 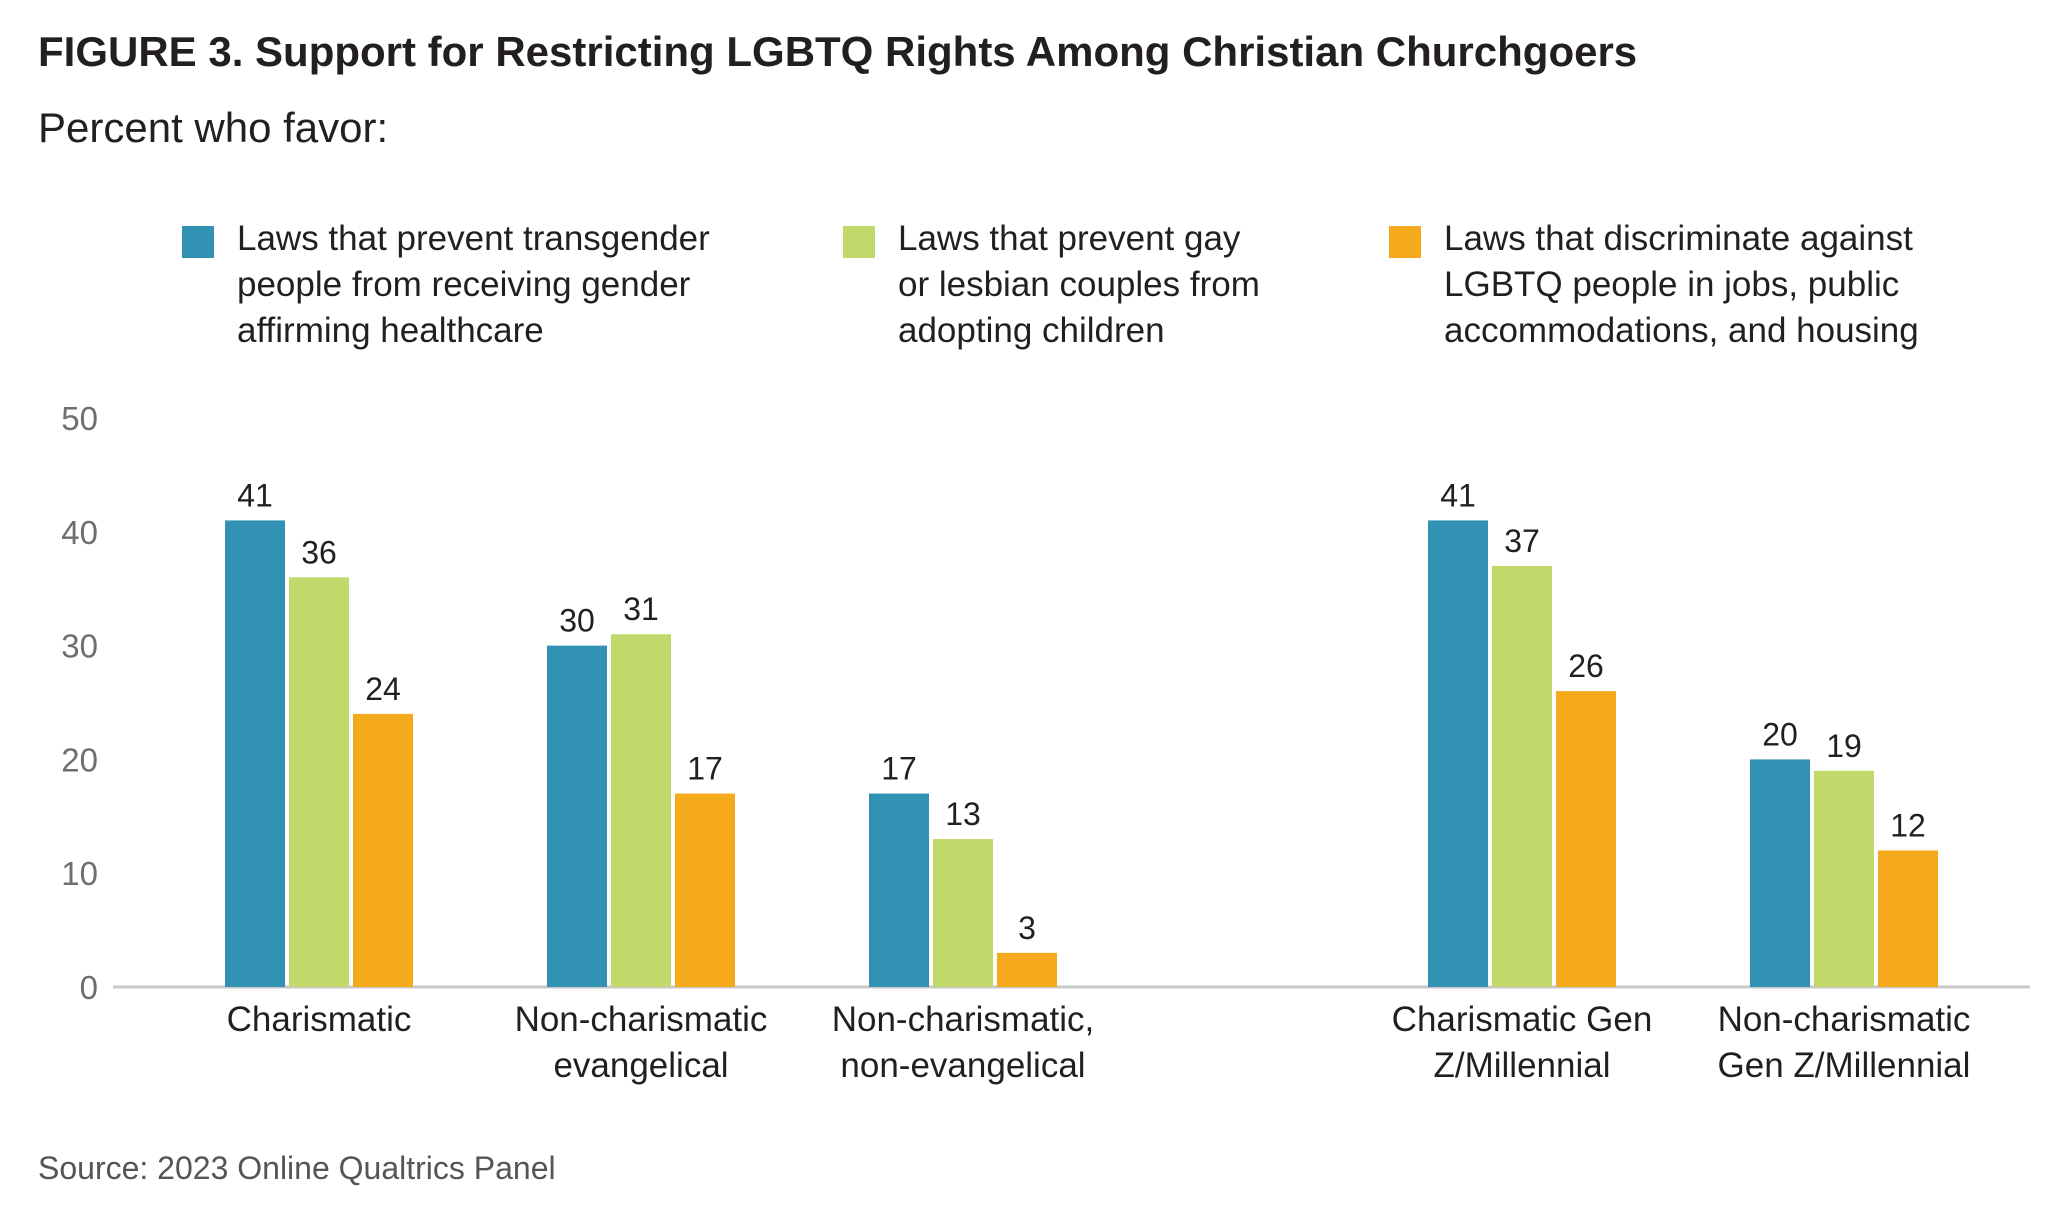 I want to click on category-label: Charismatic Gen, so click(x=1522, y=1019).